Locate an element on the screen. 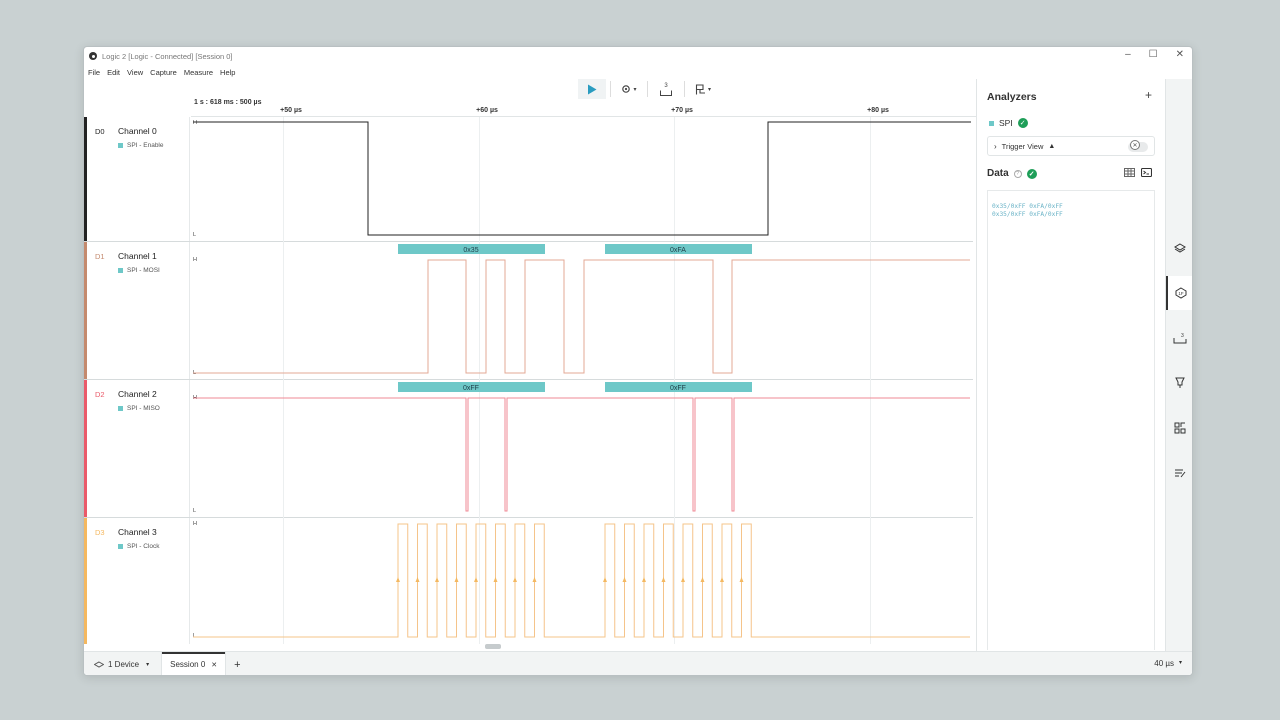  channel-index: D2 is located at coordinates (100, 394).